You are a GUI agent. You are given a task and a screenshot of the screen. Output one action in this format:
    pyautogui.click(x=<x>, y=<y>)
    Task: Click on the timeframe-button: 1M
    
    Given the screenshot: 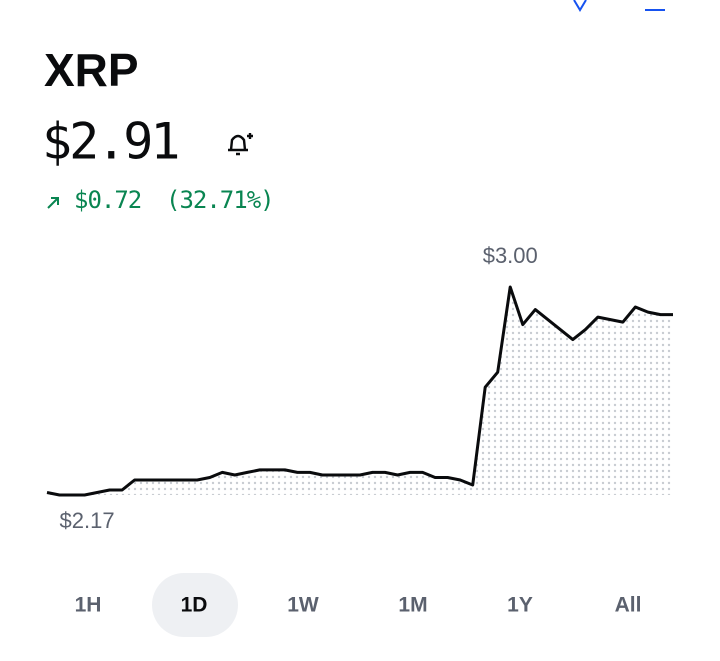 What is the action you would take?
    pyautogui.click(x=412, y=605)
    